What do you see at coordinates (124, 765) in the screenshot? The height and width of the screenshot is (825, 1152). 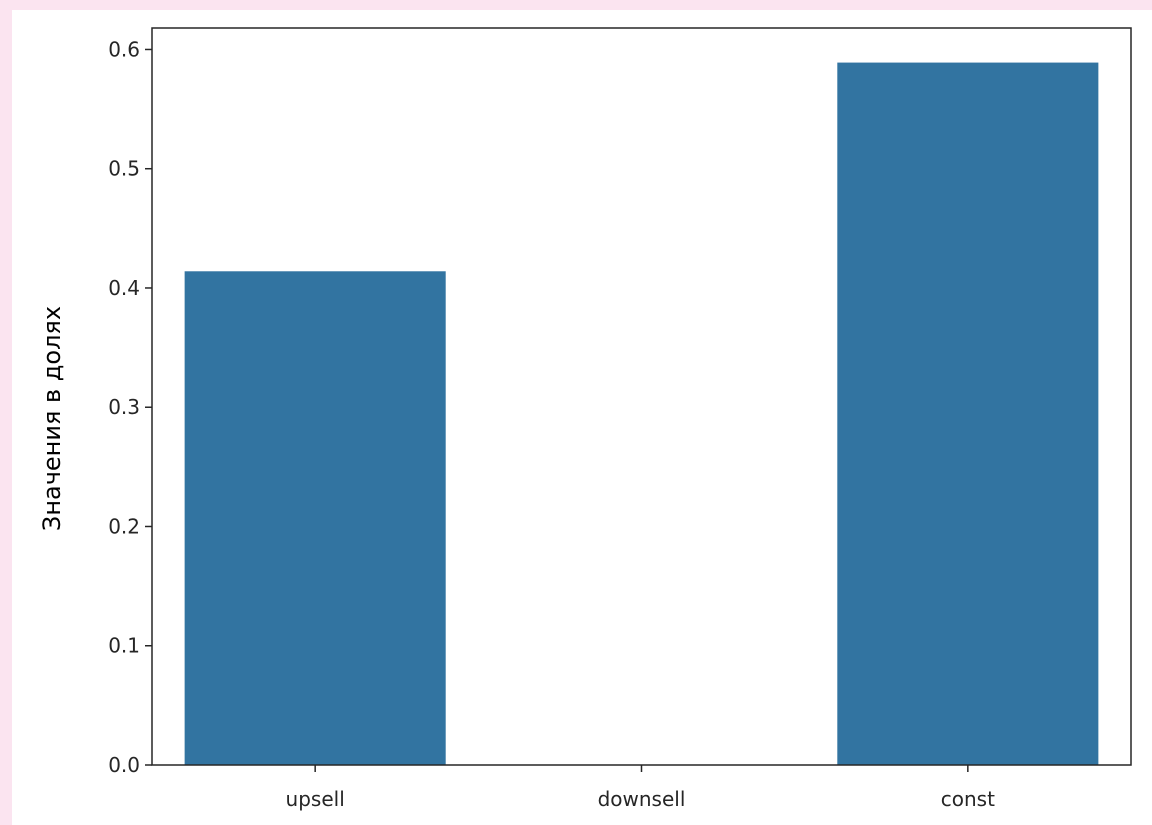 I see `y-tick-label: 0.0` at bounding box center [124, 765].